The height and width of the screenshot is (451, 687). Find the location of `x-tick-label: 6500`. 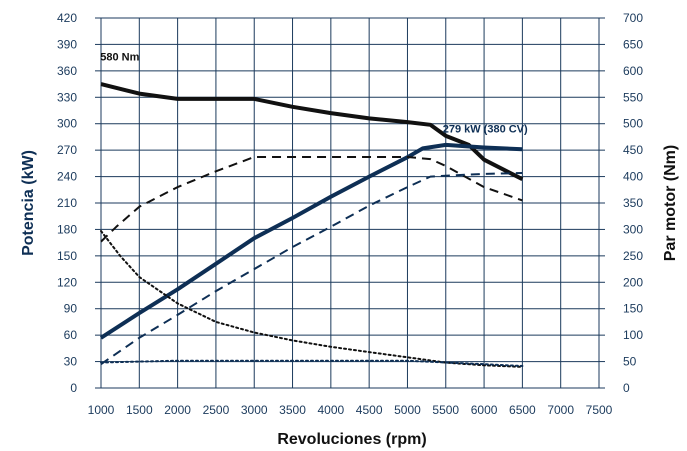

x-tick-label: 6500 is located at coordinates (522, 410).